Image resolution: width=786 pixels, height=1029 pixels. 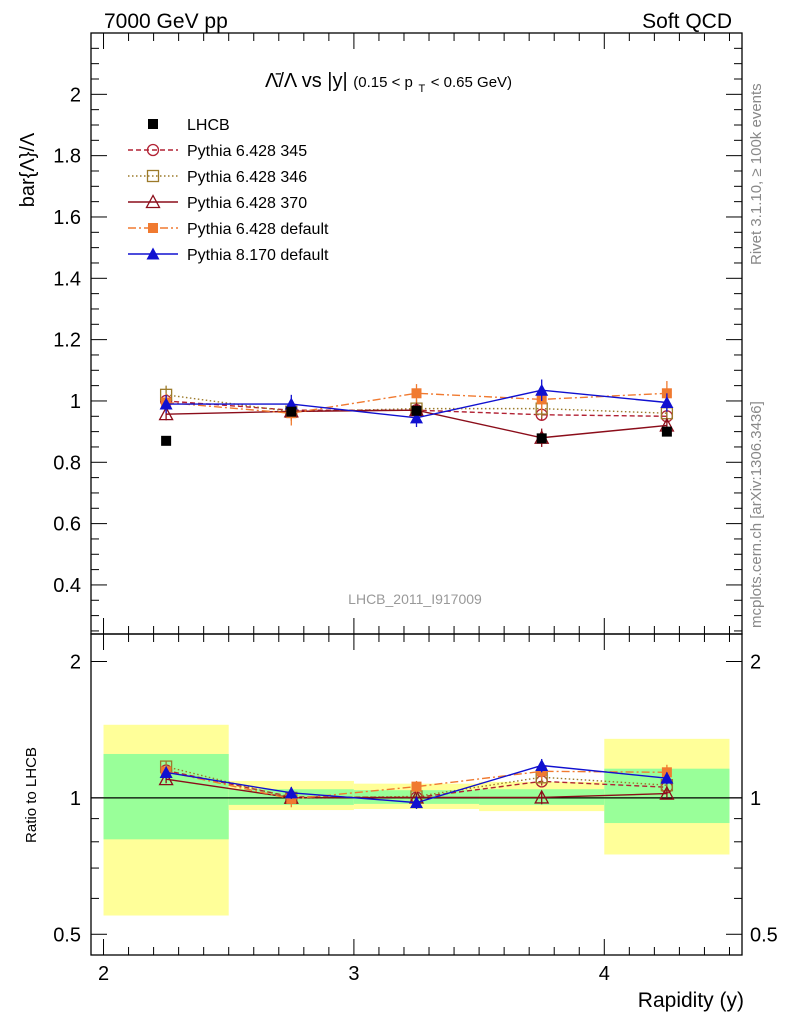 What do you see at coordinates (67, 279) in the screenshot?
I see `y-tick-label: 1.4` at bounding box center [67, 279].